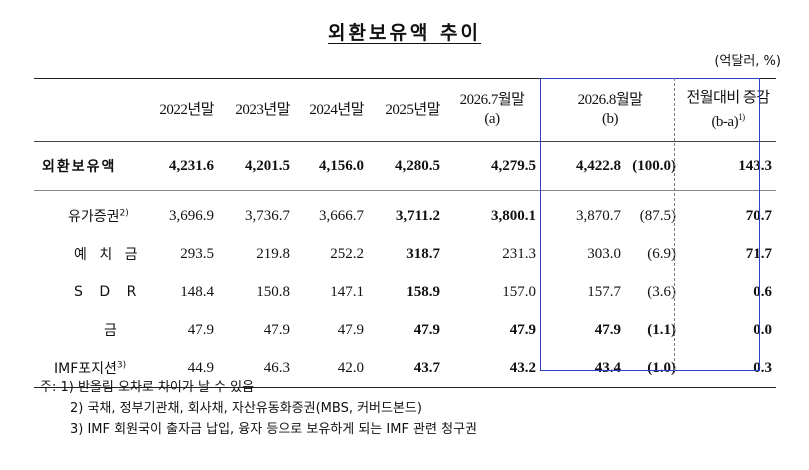 This screenshot has width=809, height=470. Describe the element at coordinates (331, 110) in the screenshot. I see `header-2024: 2024년말` at that location.